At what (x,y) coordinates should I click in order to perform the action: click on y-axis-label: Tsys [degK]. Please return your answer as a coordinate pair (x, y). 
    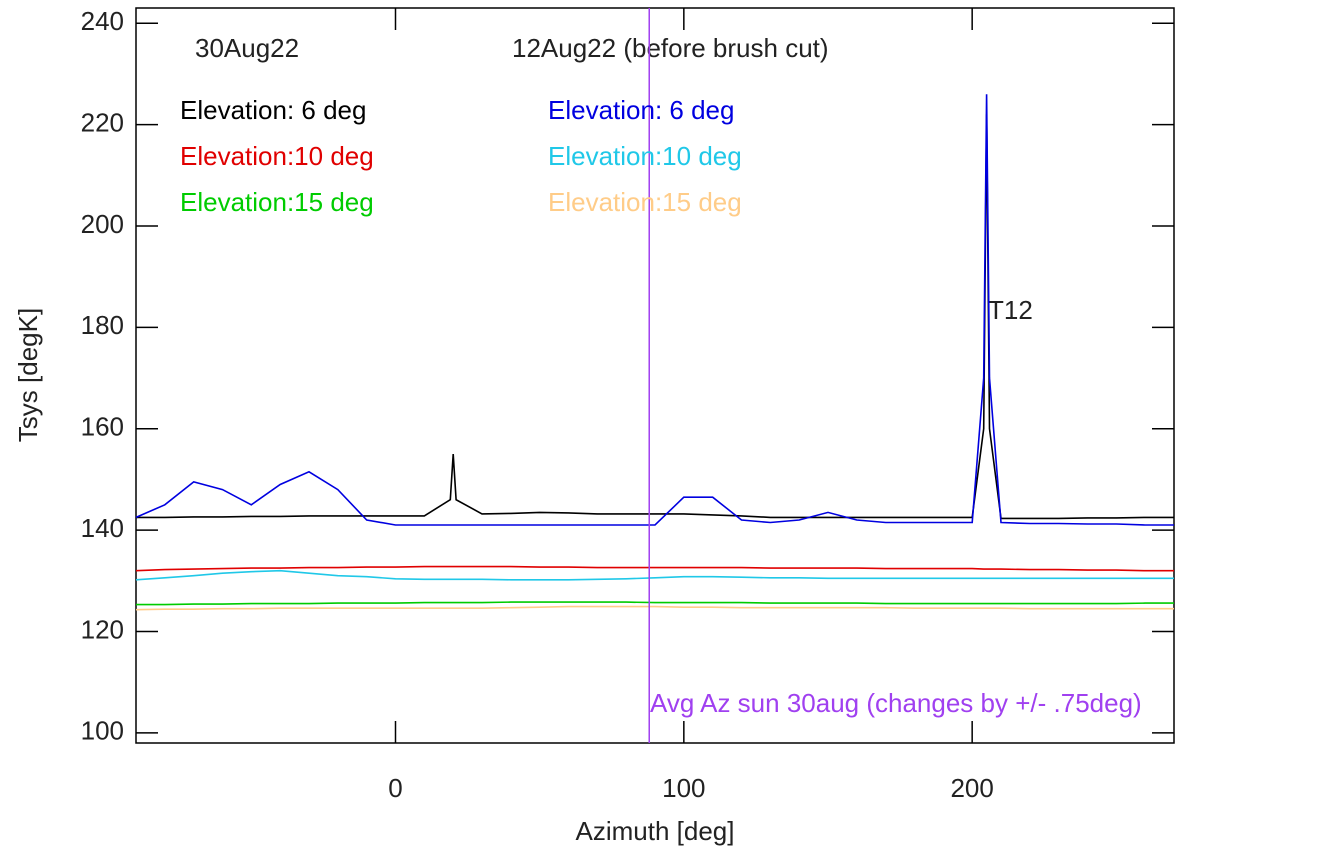
    Looking at the image, I should click on (28, 375).